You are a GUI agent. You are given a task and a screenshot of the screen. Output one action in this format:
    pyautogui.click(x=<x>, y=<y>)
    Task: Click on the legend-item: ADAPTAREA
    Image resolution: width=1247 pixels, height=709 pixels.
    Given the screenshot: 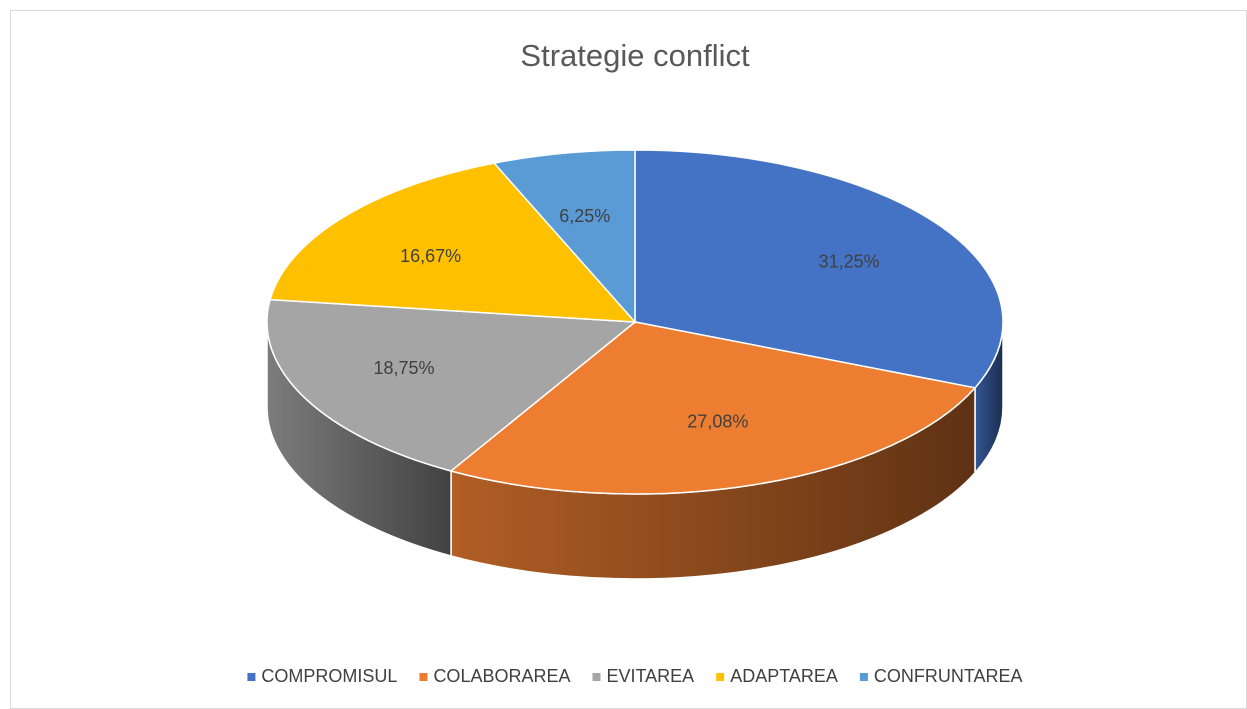 What is the action you would take?
    pyautogui.click(x=777, y=676)
    